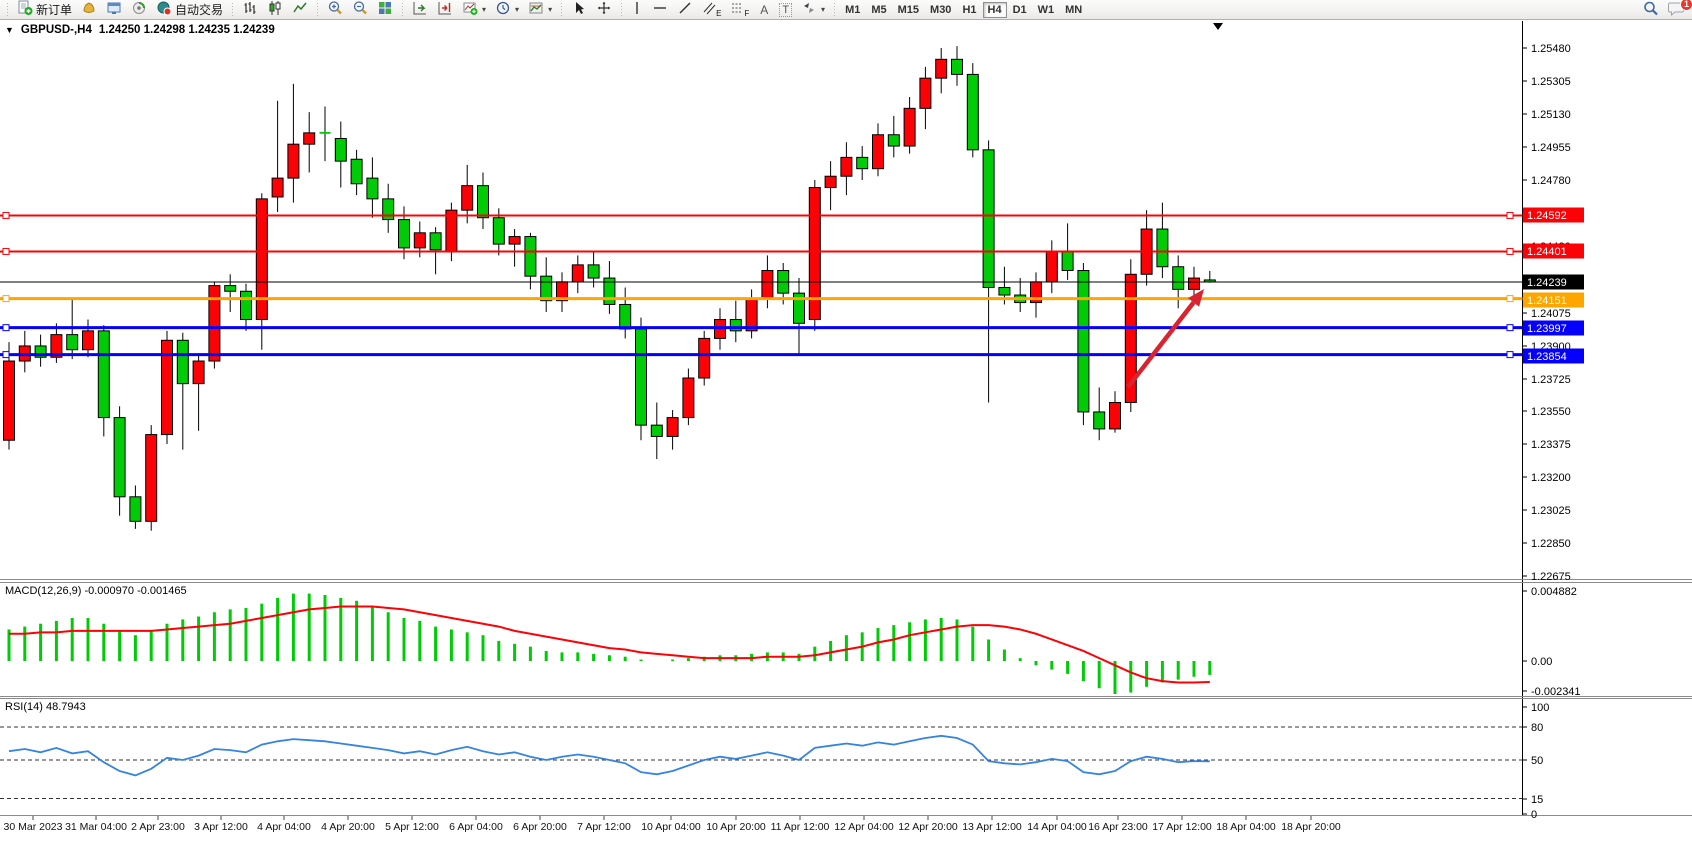  What do you see at coordinates (56, 30) in the screenshot?
I see `chart-symbol-period: GBPUSD-,H4` at bounding box center [56, 30].